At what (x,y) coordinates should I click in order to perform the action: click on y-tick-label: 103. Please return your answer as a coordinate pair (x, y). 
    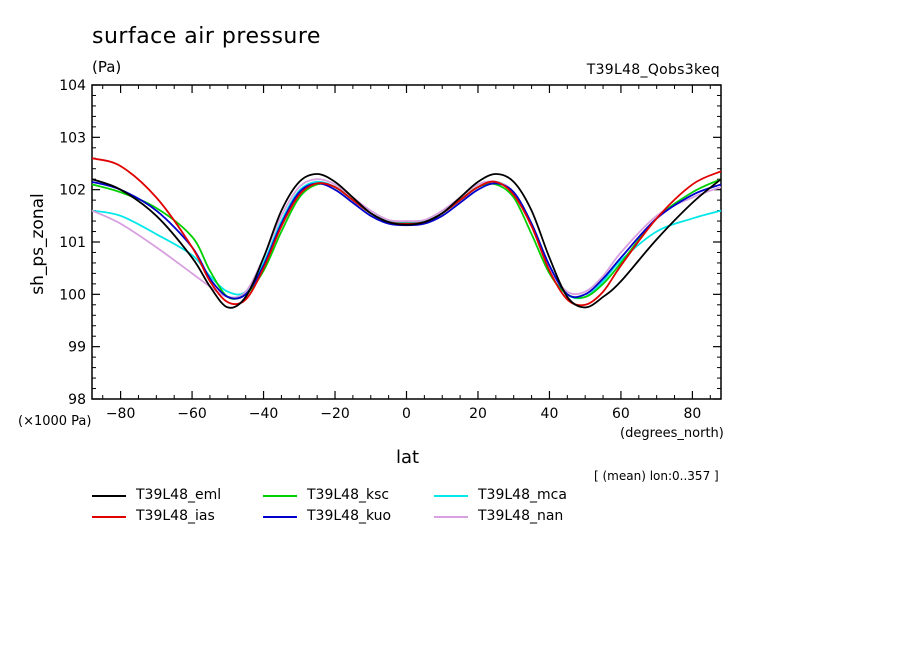
    Looking at the image, I should click on (72, 138).